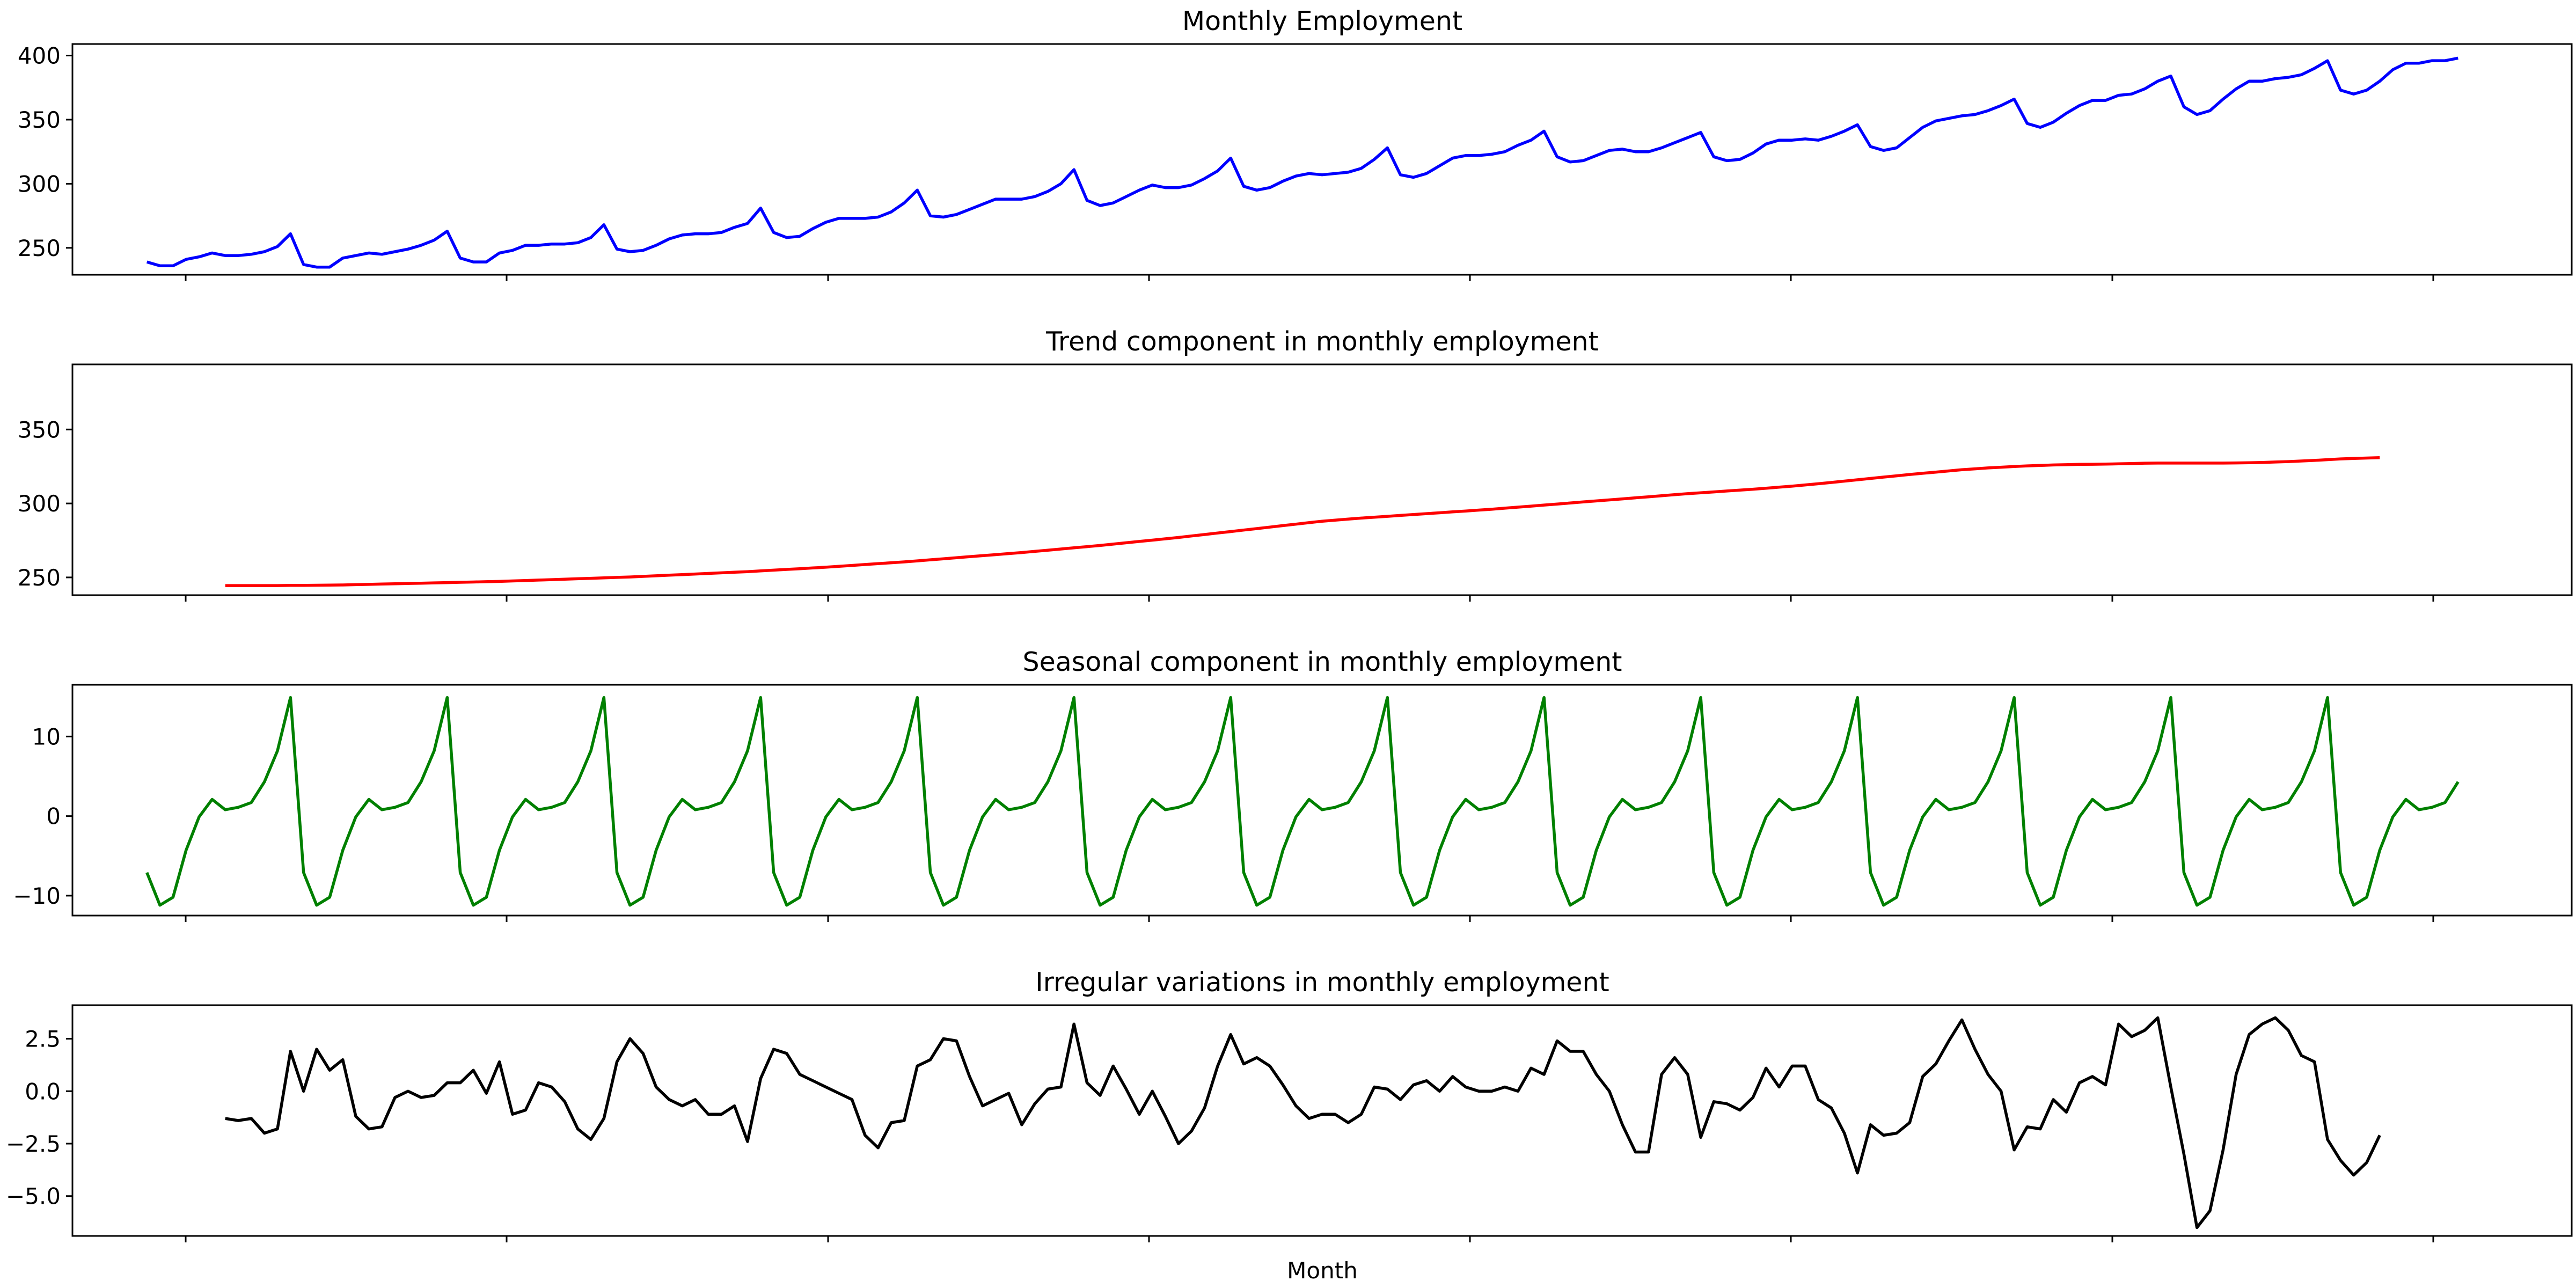  I want to click on y-tick-label: −2.5, so click(33, 1144).